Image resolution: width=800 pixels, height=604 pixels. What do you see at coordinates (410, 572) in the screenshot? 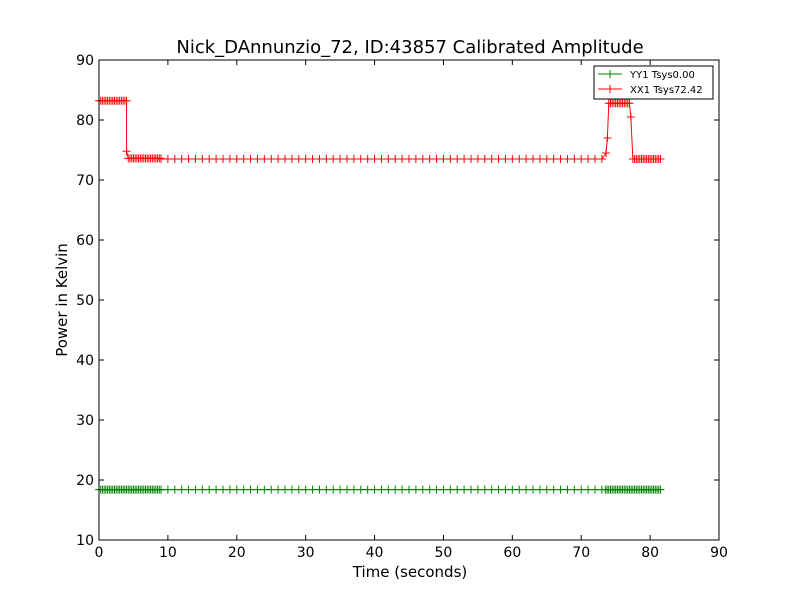
I see `x-axis-label: Time (seconds)` at bounding box center [410, 572].